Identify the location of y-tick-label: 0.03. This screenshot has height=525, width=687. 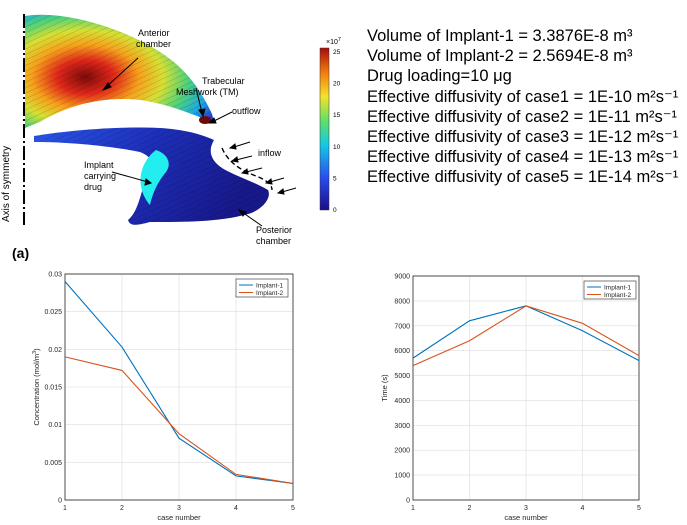
(55, 275).